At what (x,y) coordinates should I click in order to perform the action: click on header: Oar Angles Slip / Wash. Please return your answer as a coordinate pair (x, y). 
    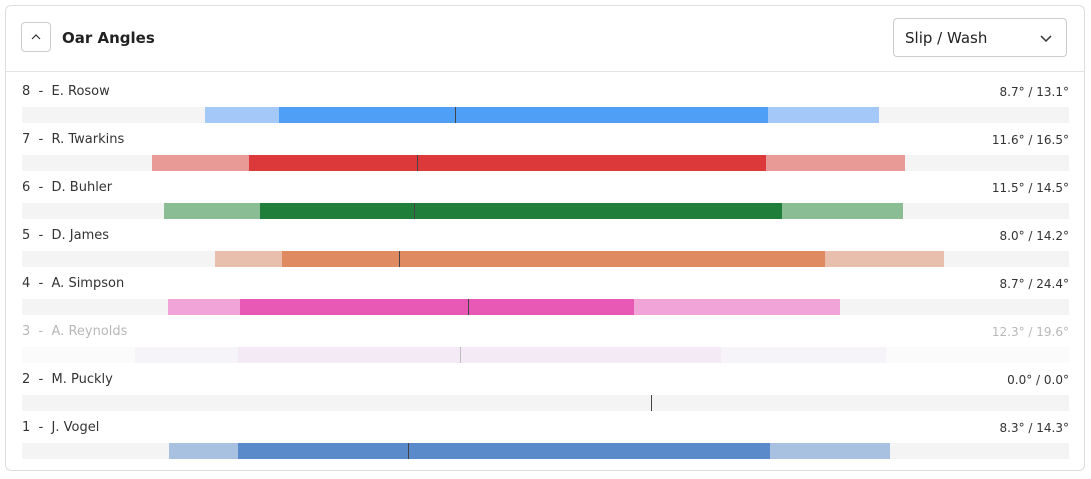
    Looking at the image, I should click on (545, 39).